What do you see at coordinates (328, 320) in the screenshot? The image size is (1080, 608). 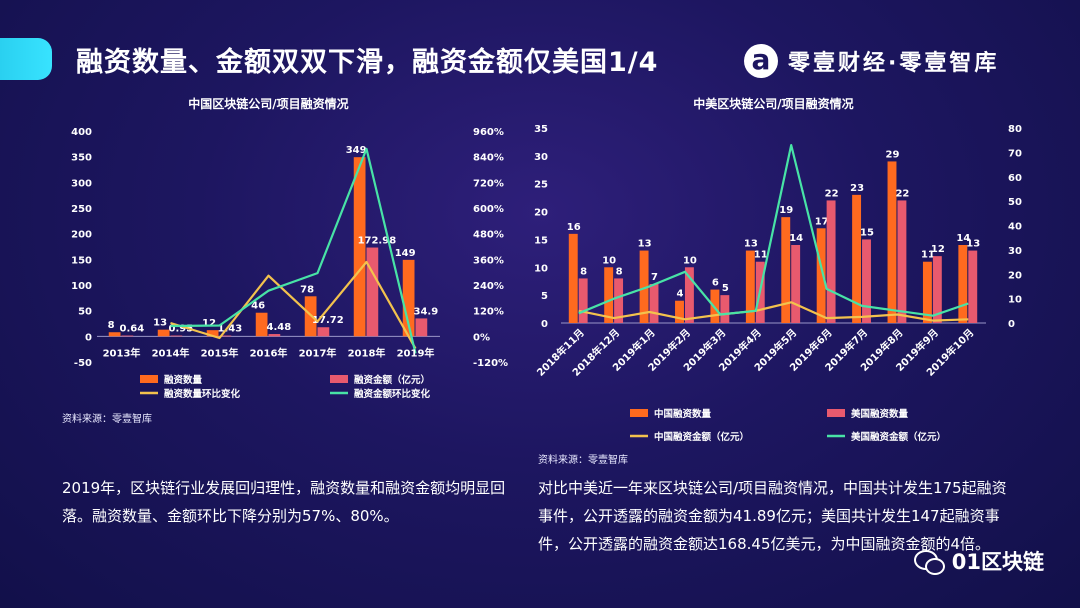 I see `chart1-data-label: 17.72` at bounding box center [328, 320].